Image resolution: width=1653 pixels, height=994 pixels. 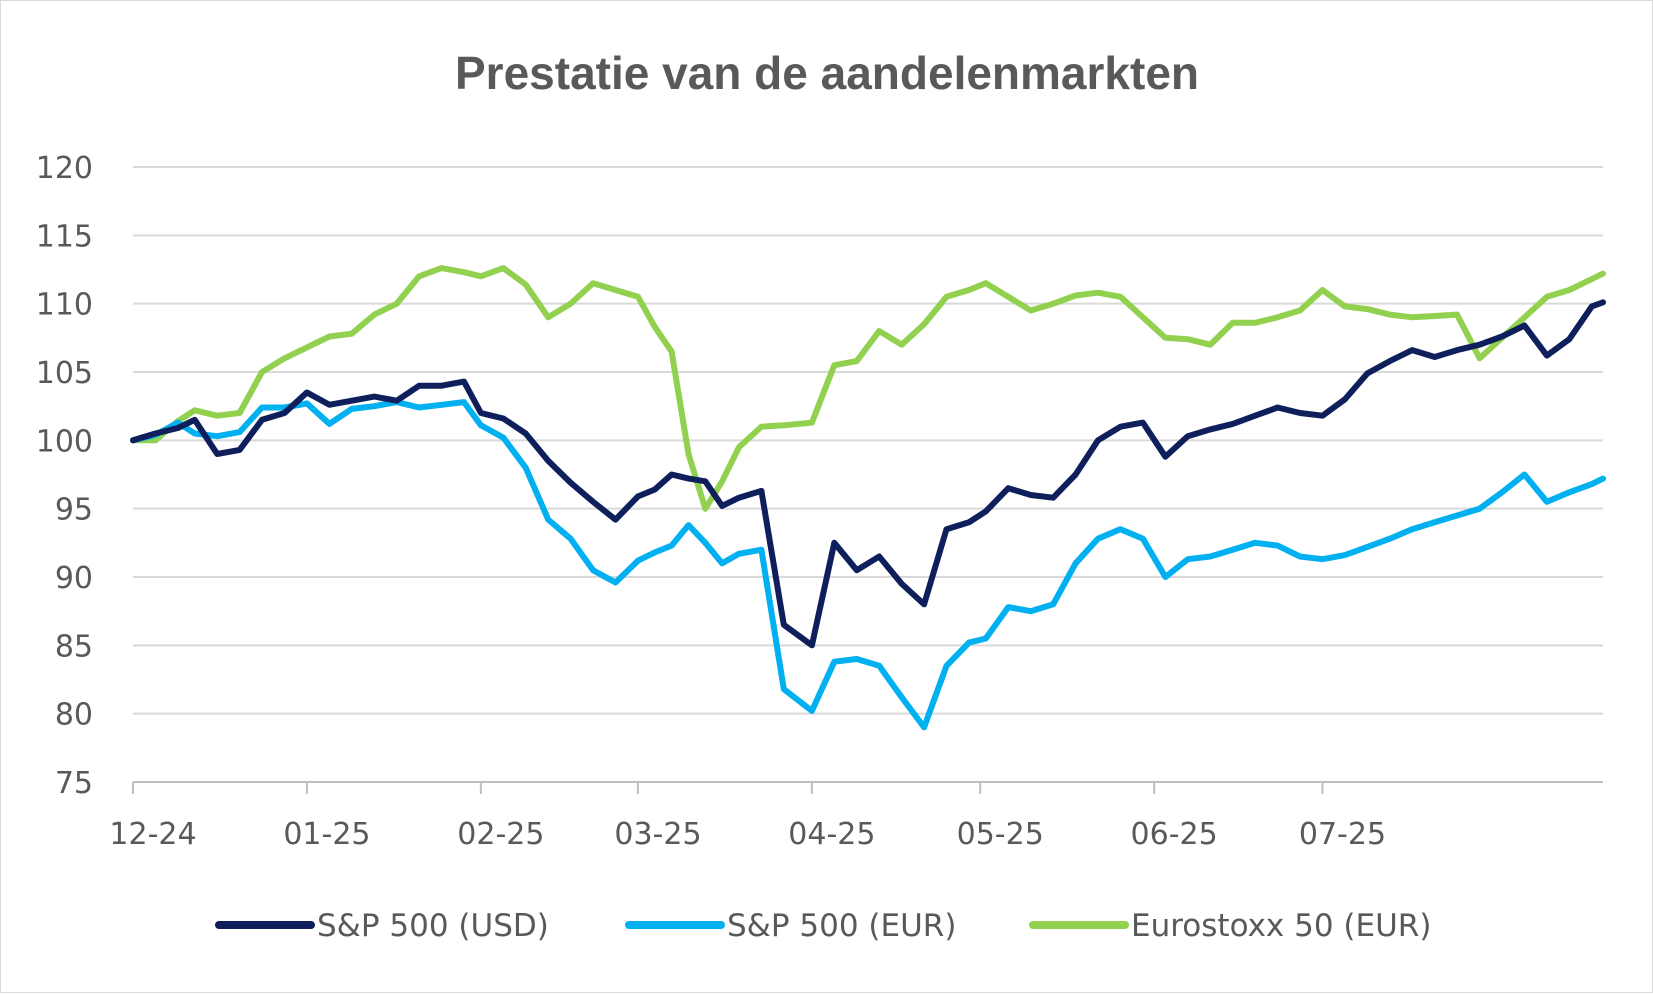 I want to click on y-tick-label: 75, so click(x=74, y=783).